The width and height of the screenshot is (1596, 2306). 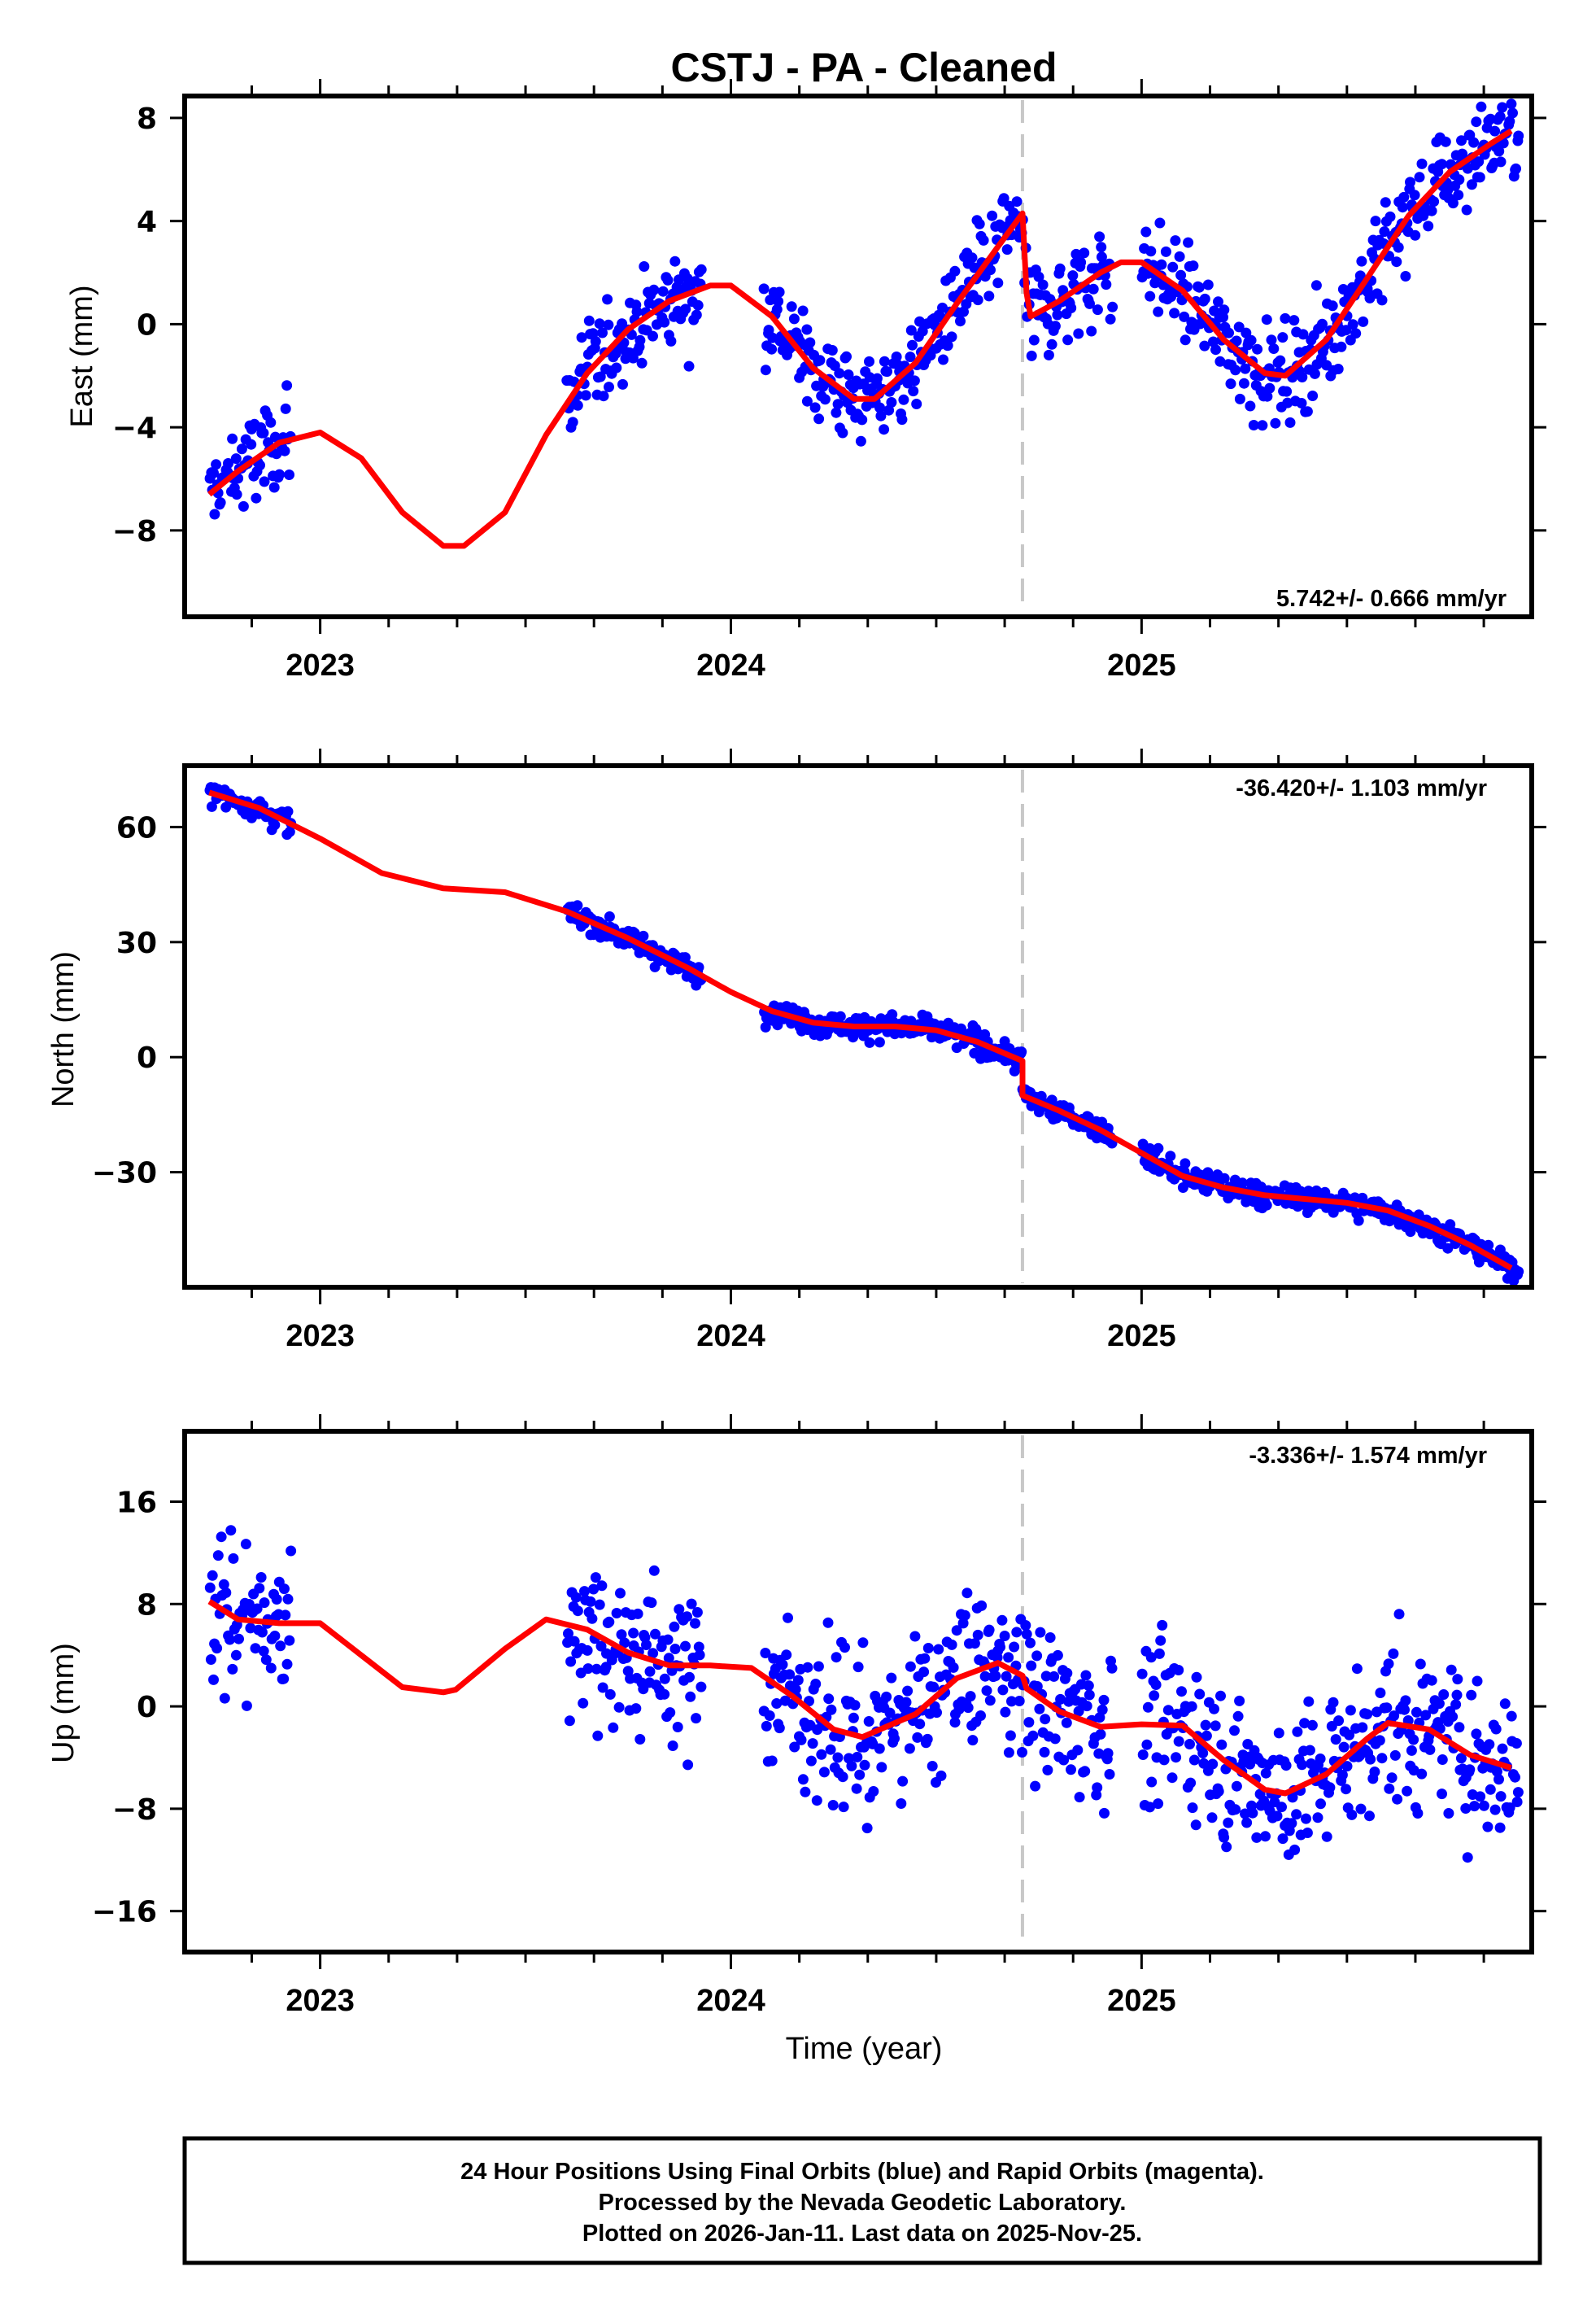 What do you see at coordinates (147, 222) in the screenshot?
I see `y-tick-label: 4` at bounding box center [147, 222].